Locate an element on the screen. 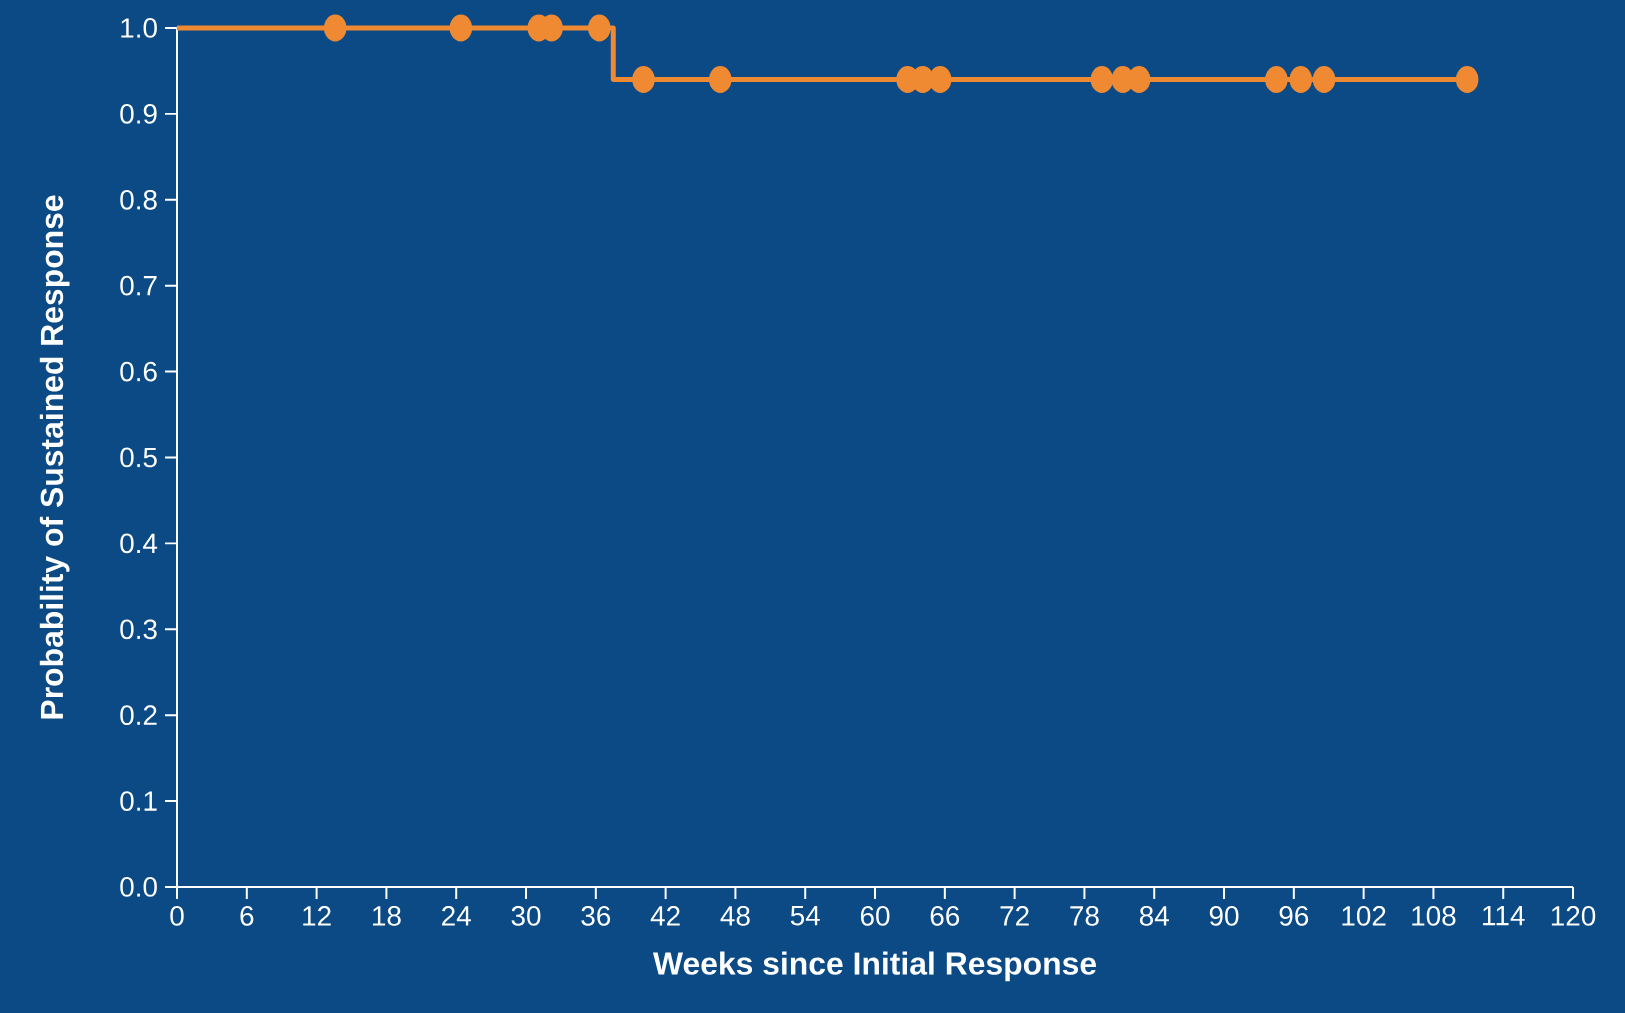  x-tick-label: 102 is located at coordinates (1364, 916).